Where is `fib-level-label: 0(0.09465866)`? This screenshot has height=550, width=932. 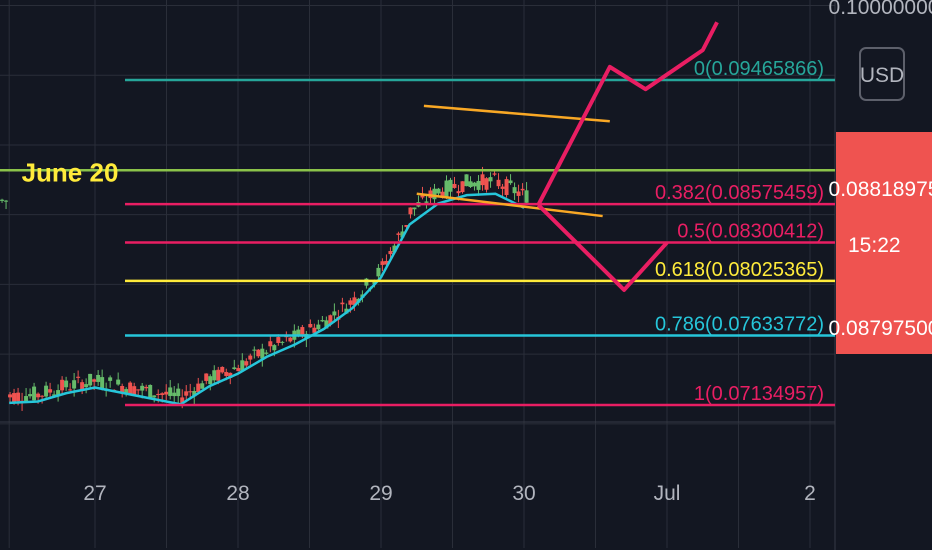 fib-level-label: 0(0.09465866) is located at coordinates (759, 69).